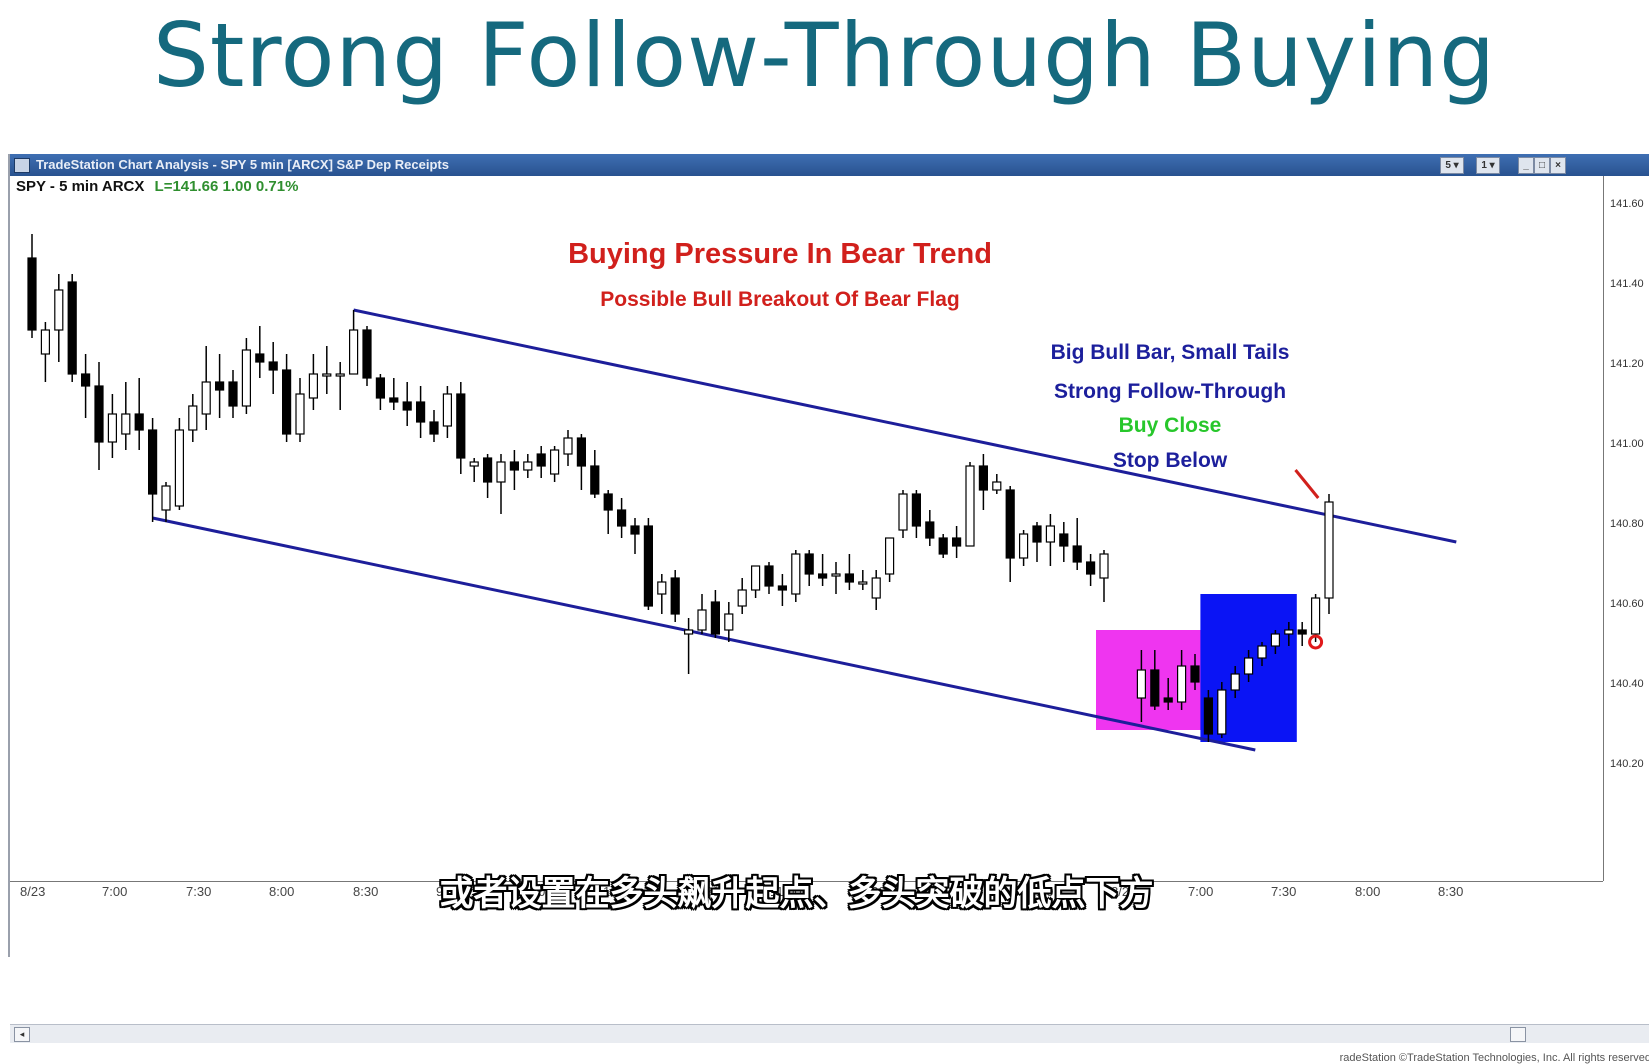 Image resolution: width=1649 pixels, height=1064 pixels. Describe the element at coordinates (22, 1034) in the screenshot. I see `scroll-left-icon: ◂` at that location.